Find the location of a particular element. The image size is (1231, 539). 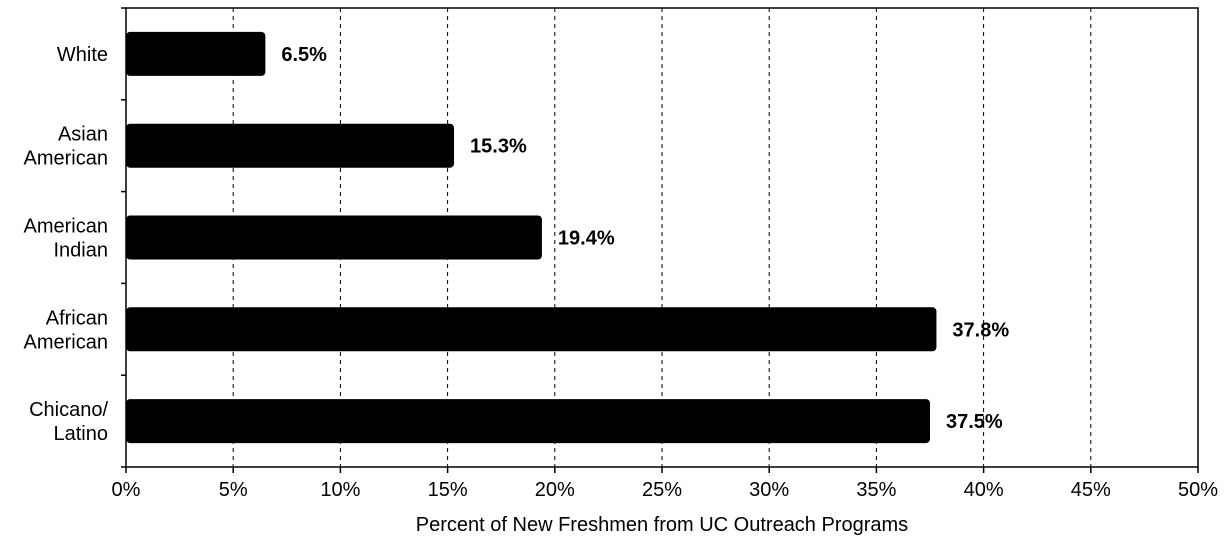

x-tick-label-30: 30% is located at coordinates (769, 490).